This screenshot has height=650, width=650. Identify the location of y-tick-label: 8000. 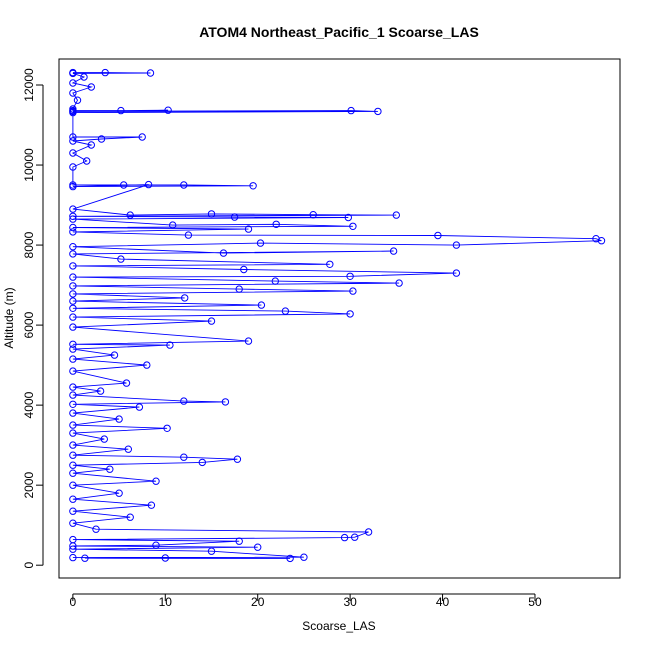
(29, 244).